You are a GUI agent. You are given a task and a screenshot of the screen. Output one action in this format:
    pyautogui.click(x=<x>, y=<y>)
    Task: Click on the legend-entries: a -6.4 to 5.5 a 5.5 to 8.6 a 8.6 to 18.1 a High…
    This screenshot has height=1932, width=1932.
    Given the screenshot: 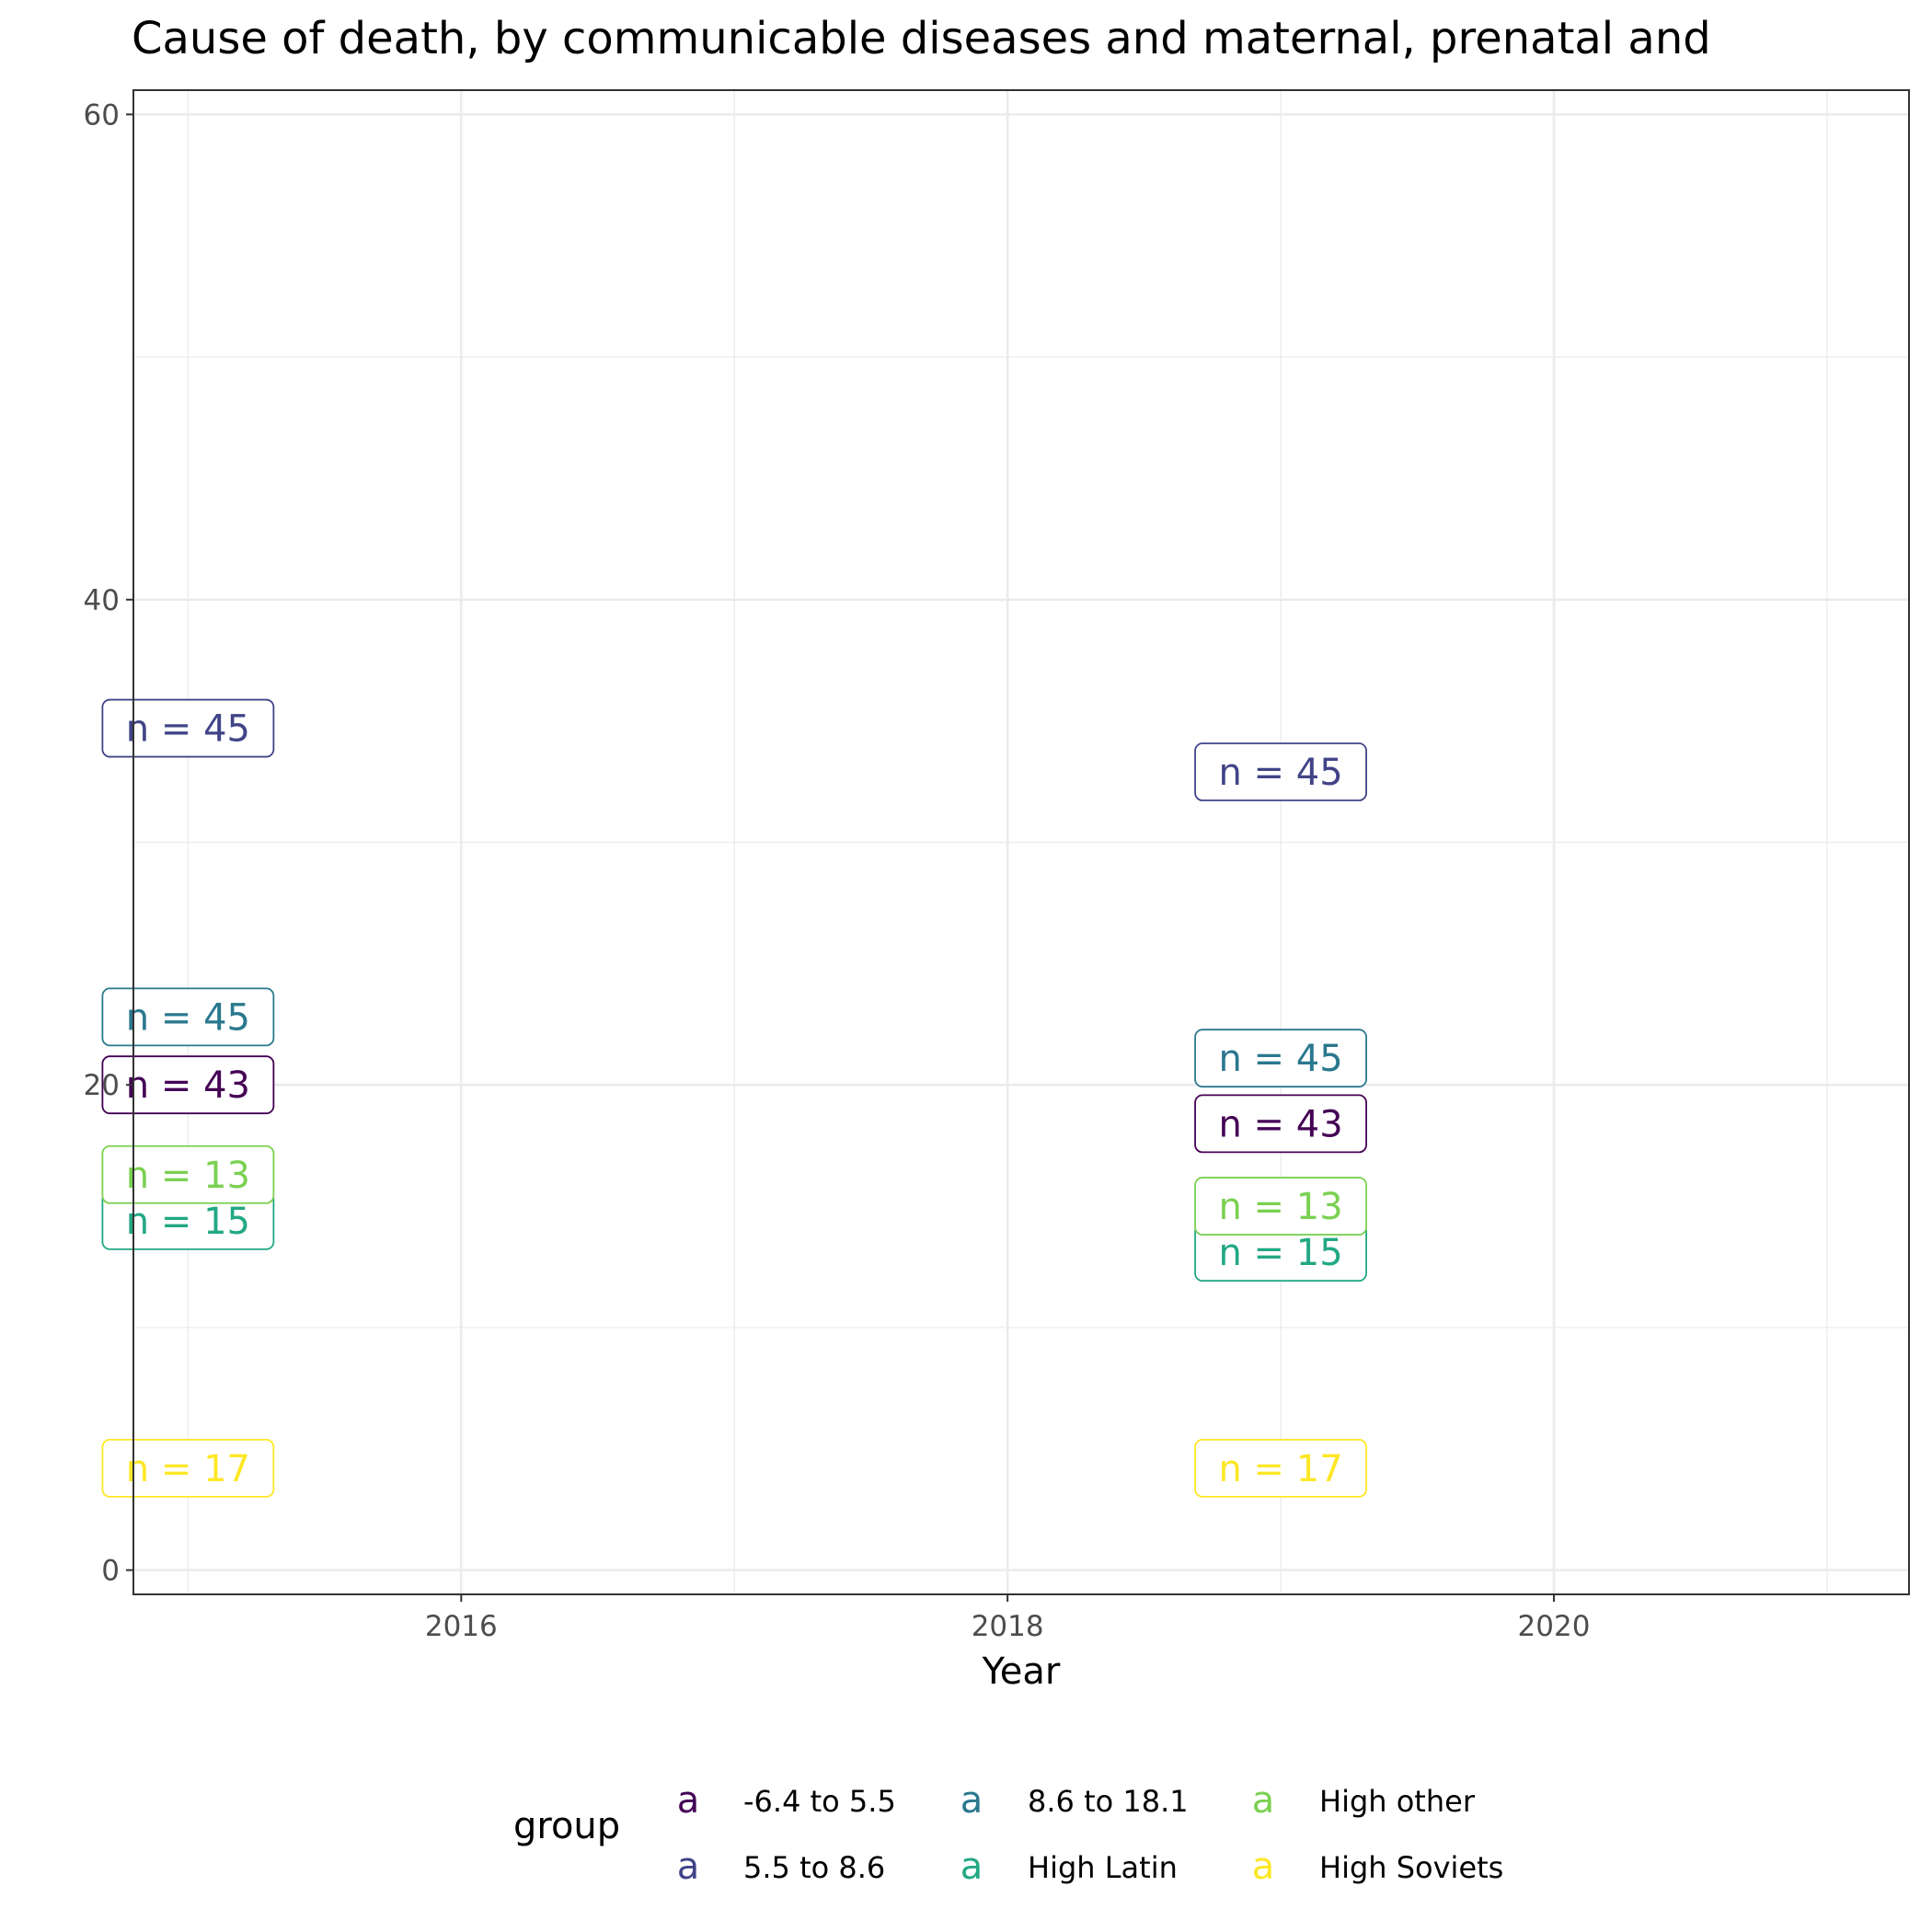 What is the action you would take?
    pyautogui.click(x=1090, y=1833)
    